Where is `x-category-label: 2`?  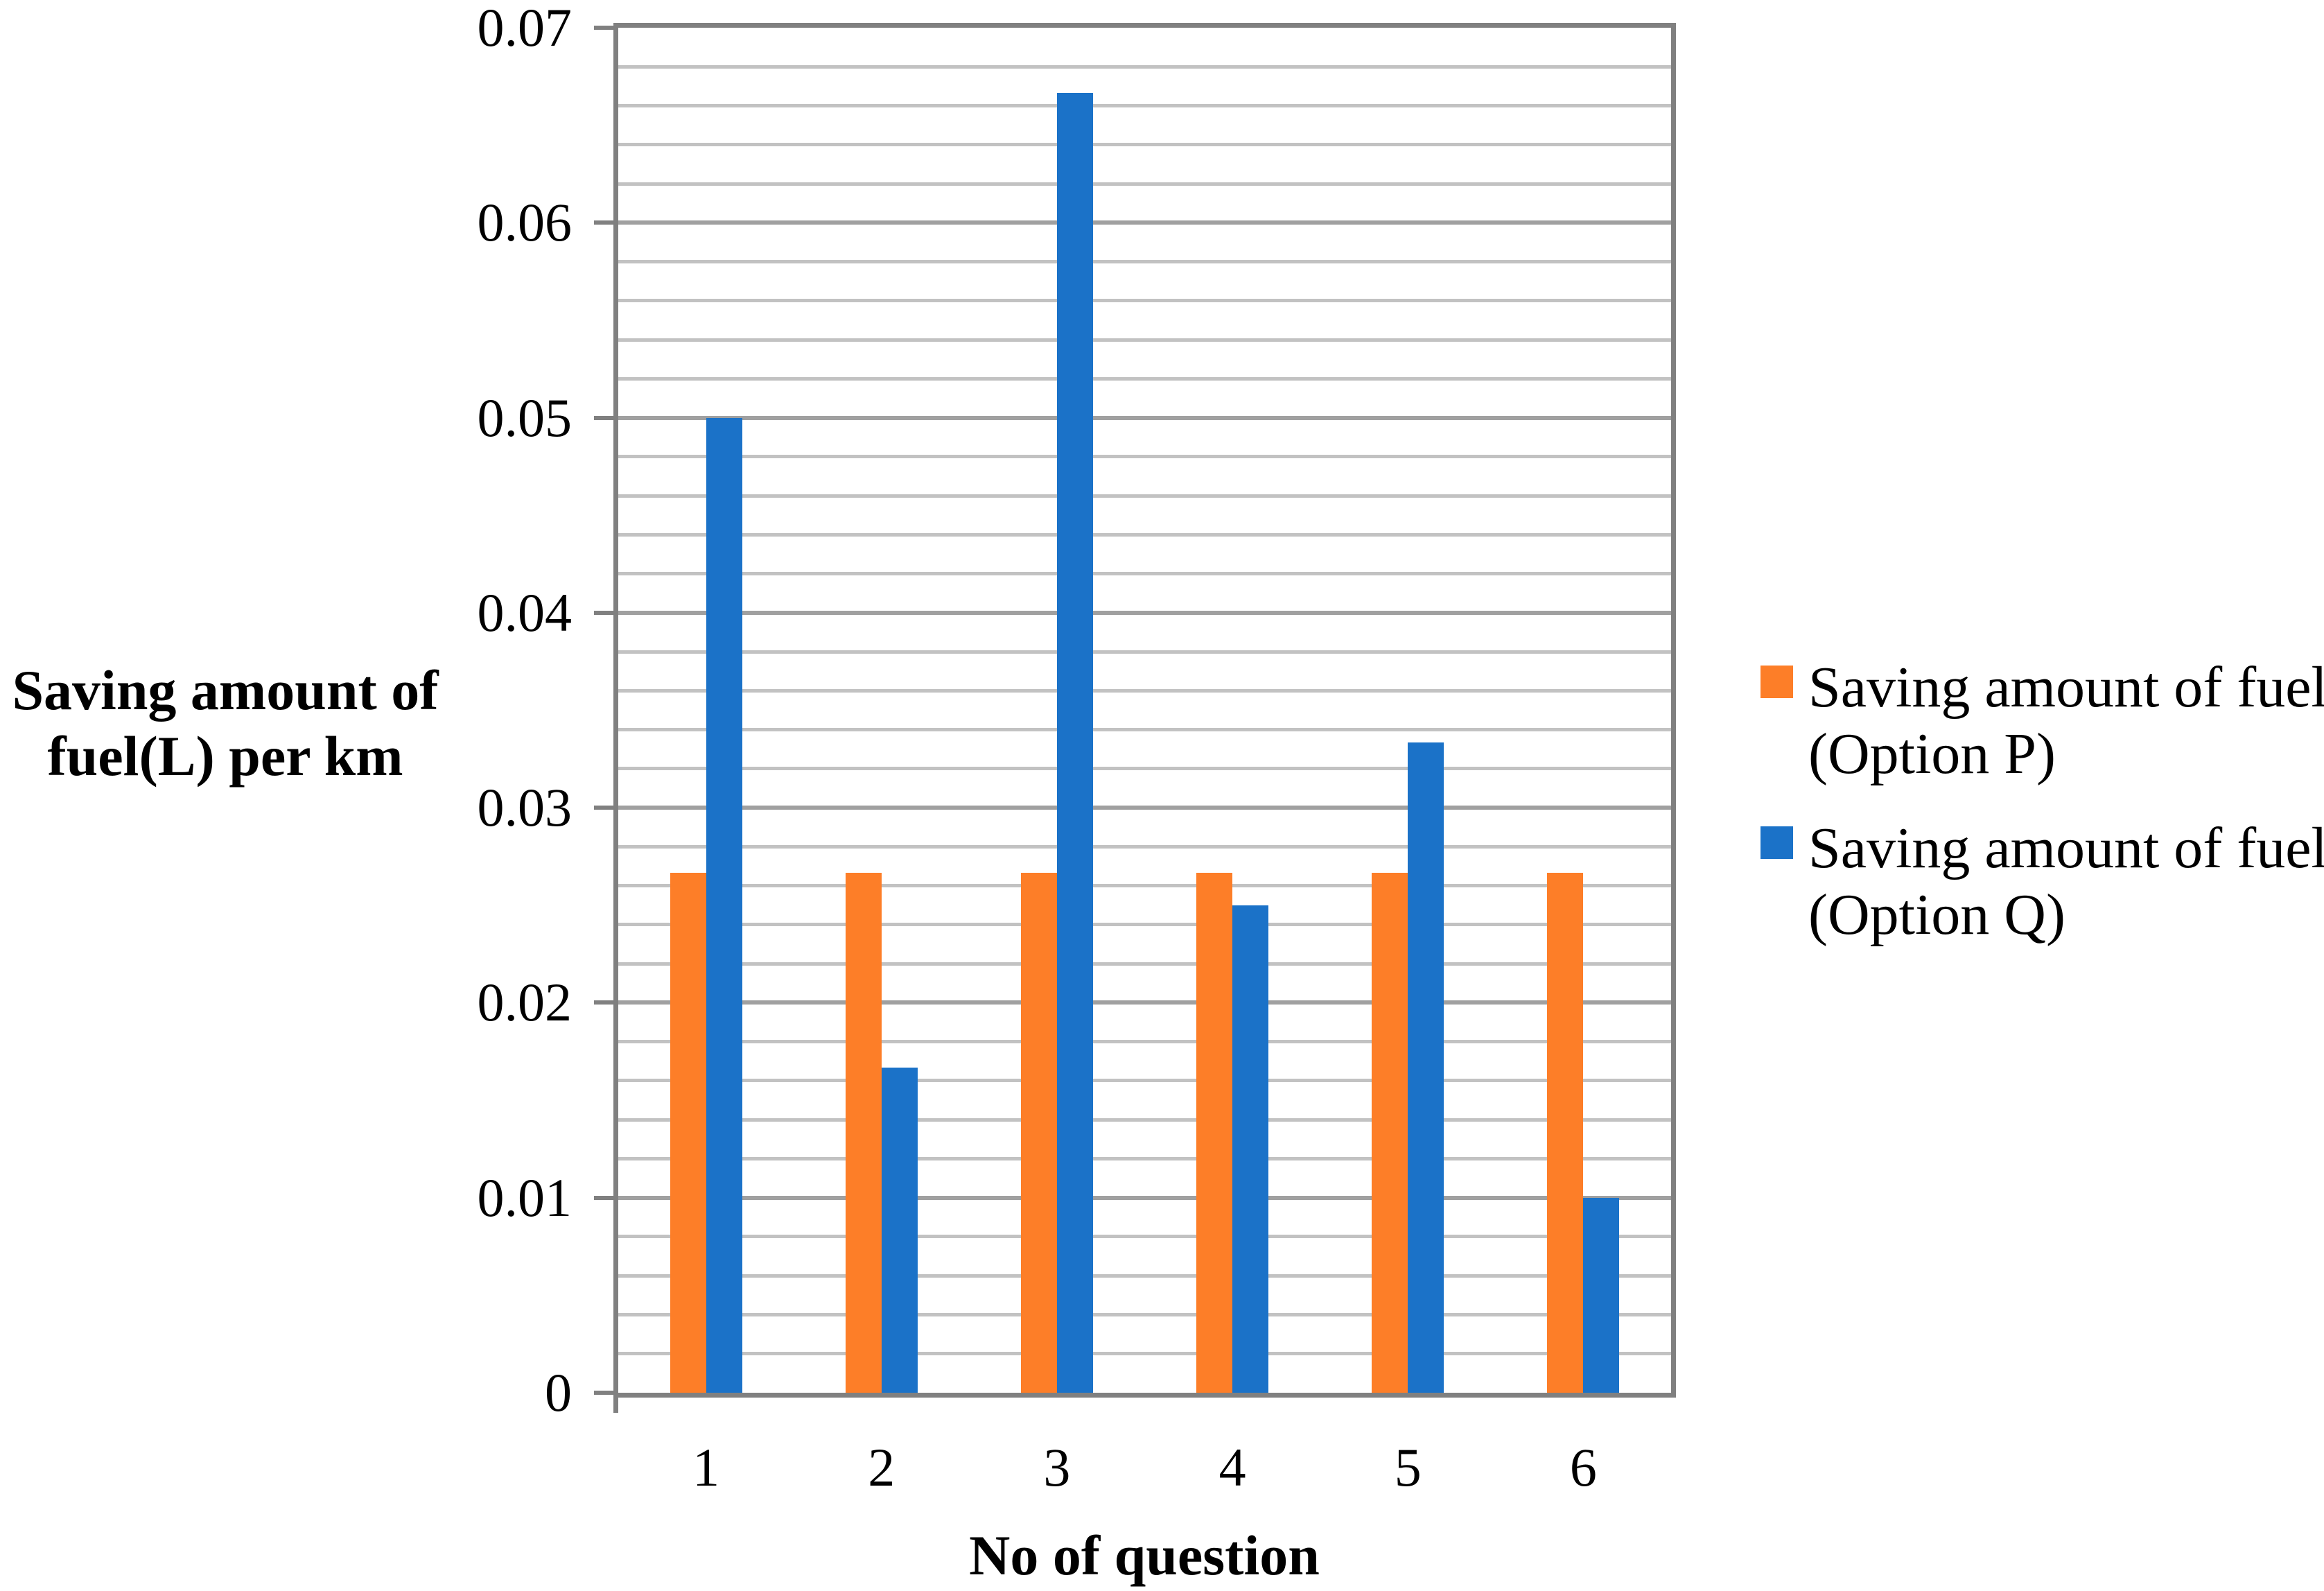 x-category-label: 2 is located at coordinates (881, 1467).